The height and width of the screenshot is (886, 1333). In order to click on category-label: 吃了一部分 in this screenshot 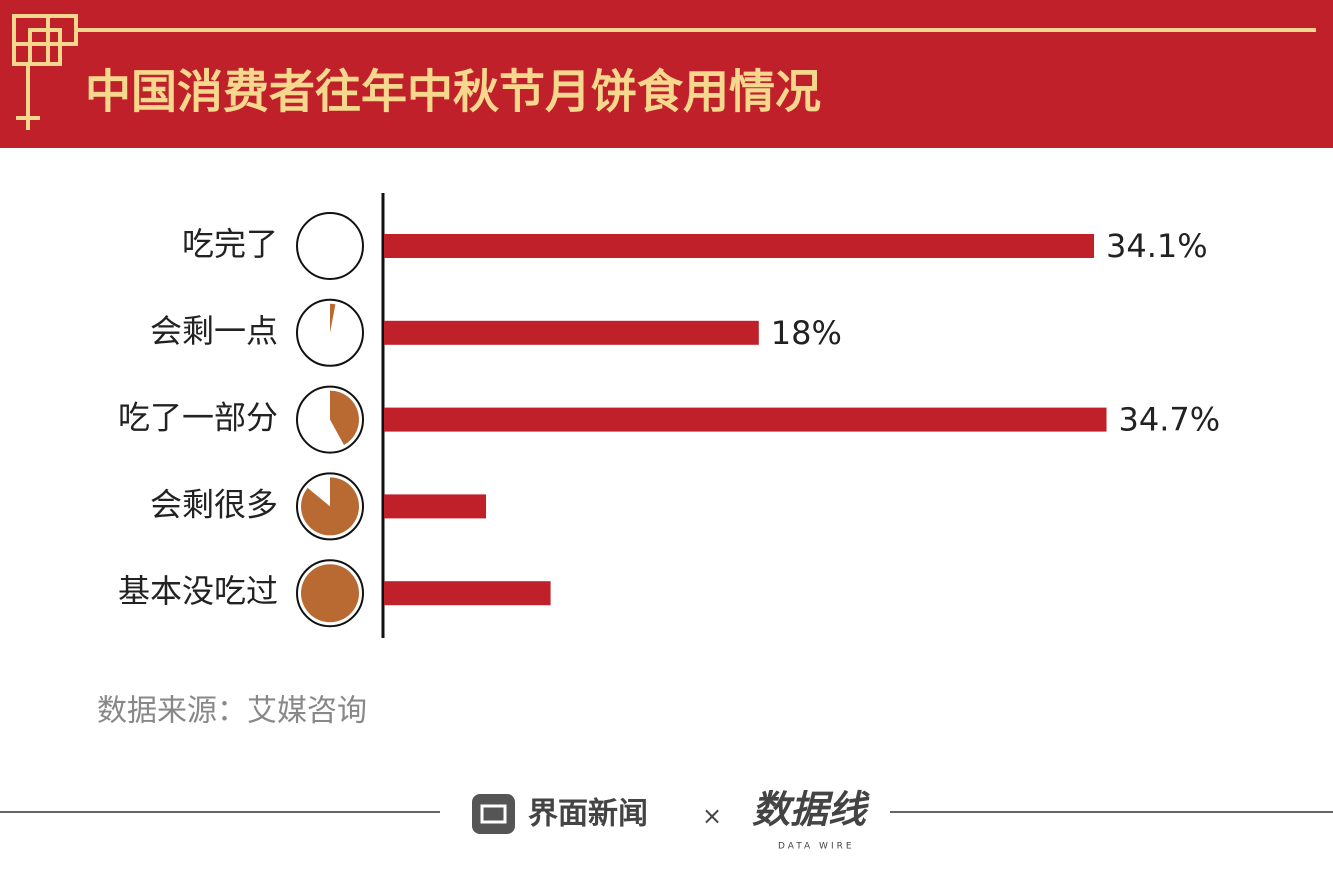, I will do `click(198, 418)`.